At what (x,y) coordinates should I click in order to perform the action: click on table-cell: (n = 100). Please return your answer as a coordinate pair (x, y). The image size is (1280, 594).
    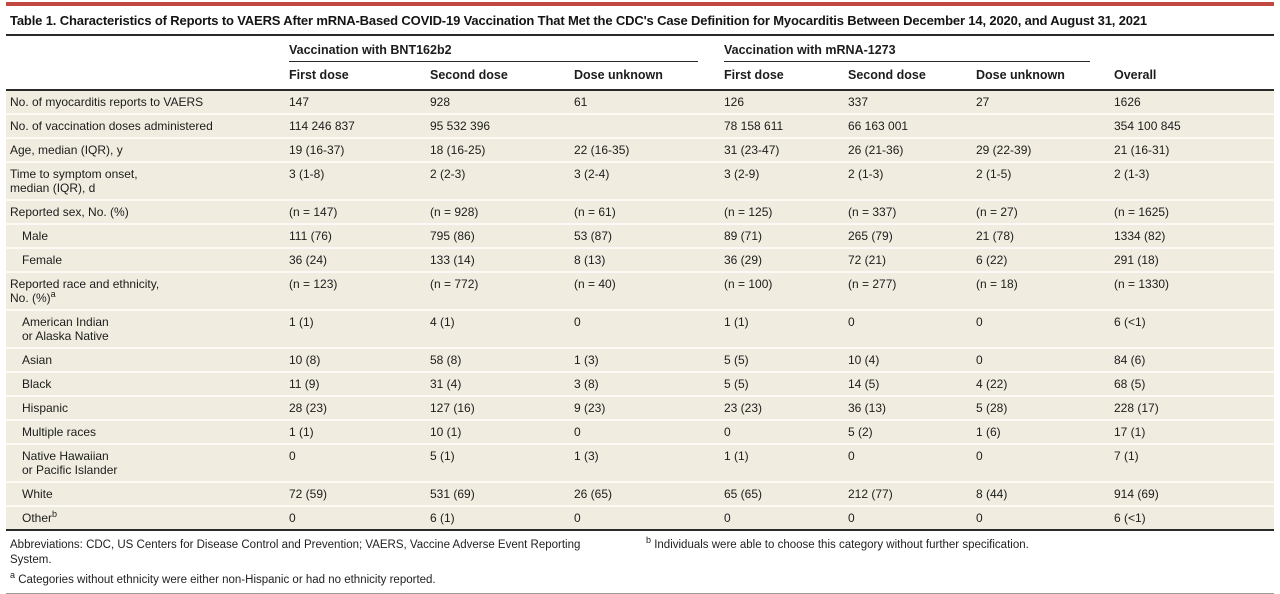
    Looking at the image, I should click on (748, 284).